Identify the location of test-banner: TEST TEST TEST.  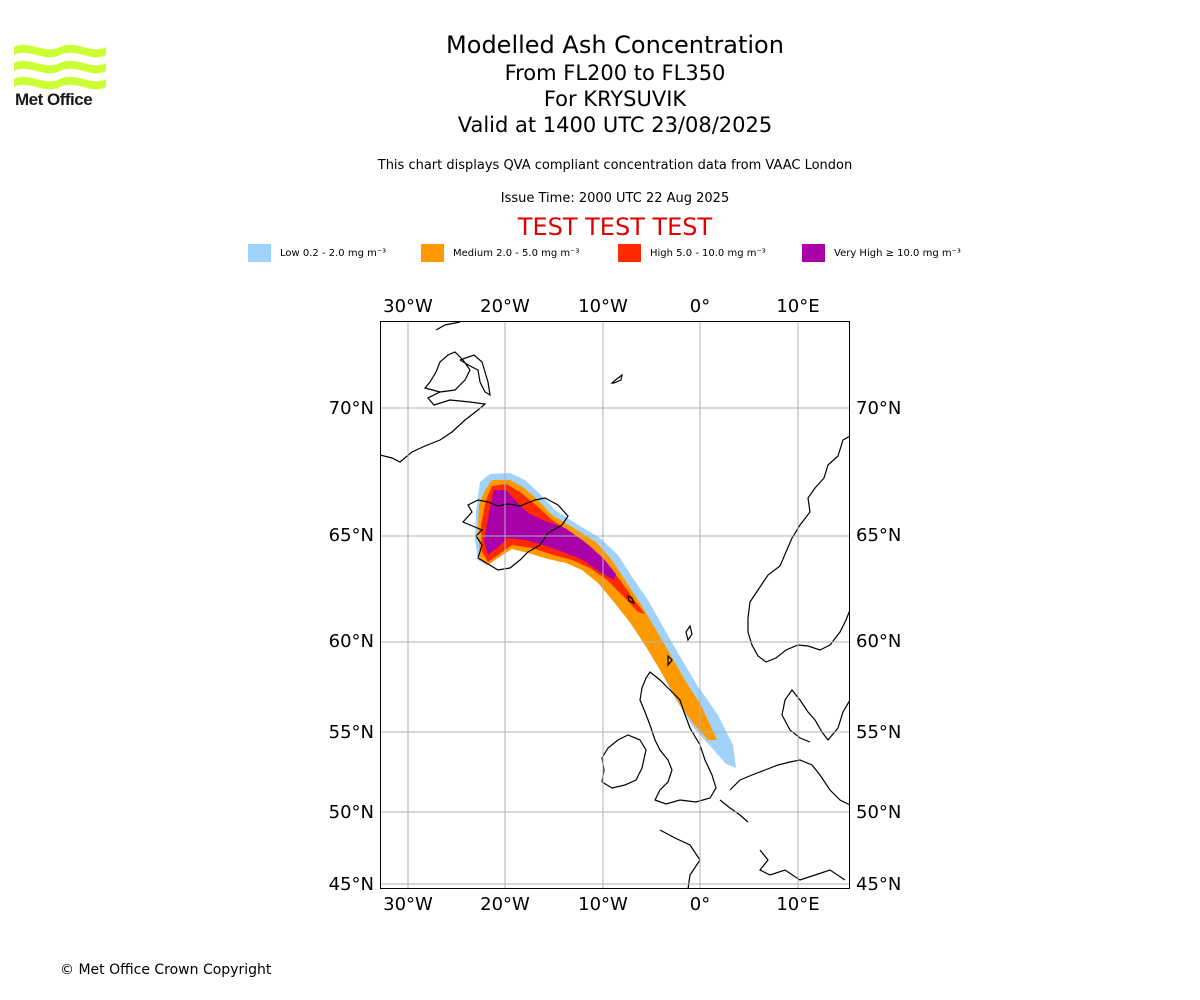
(615, 227).